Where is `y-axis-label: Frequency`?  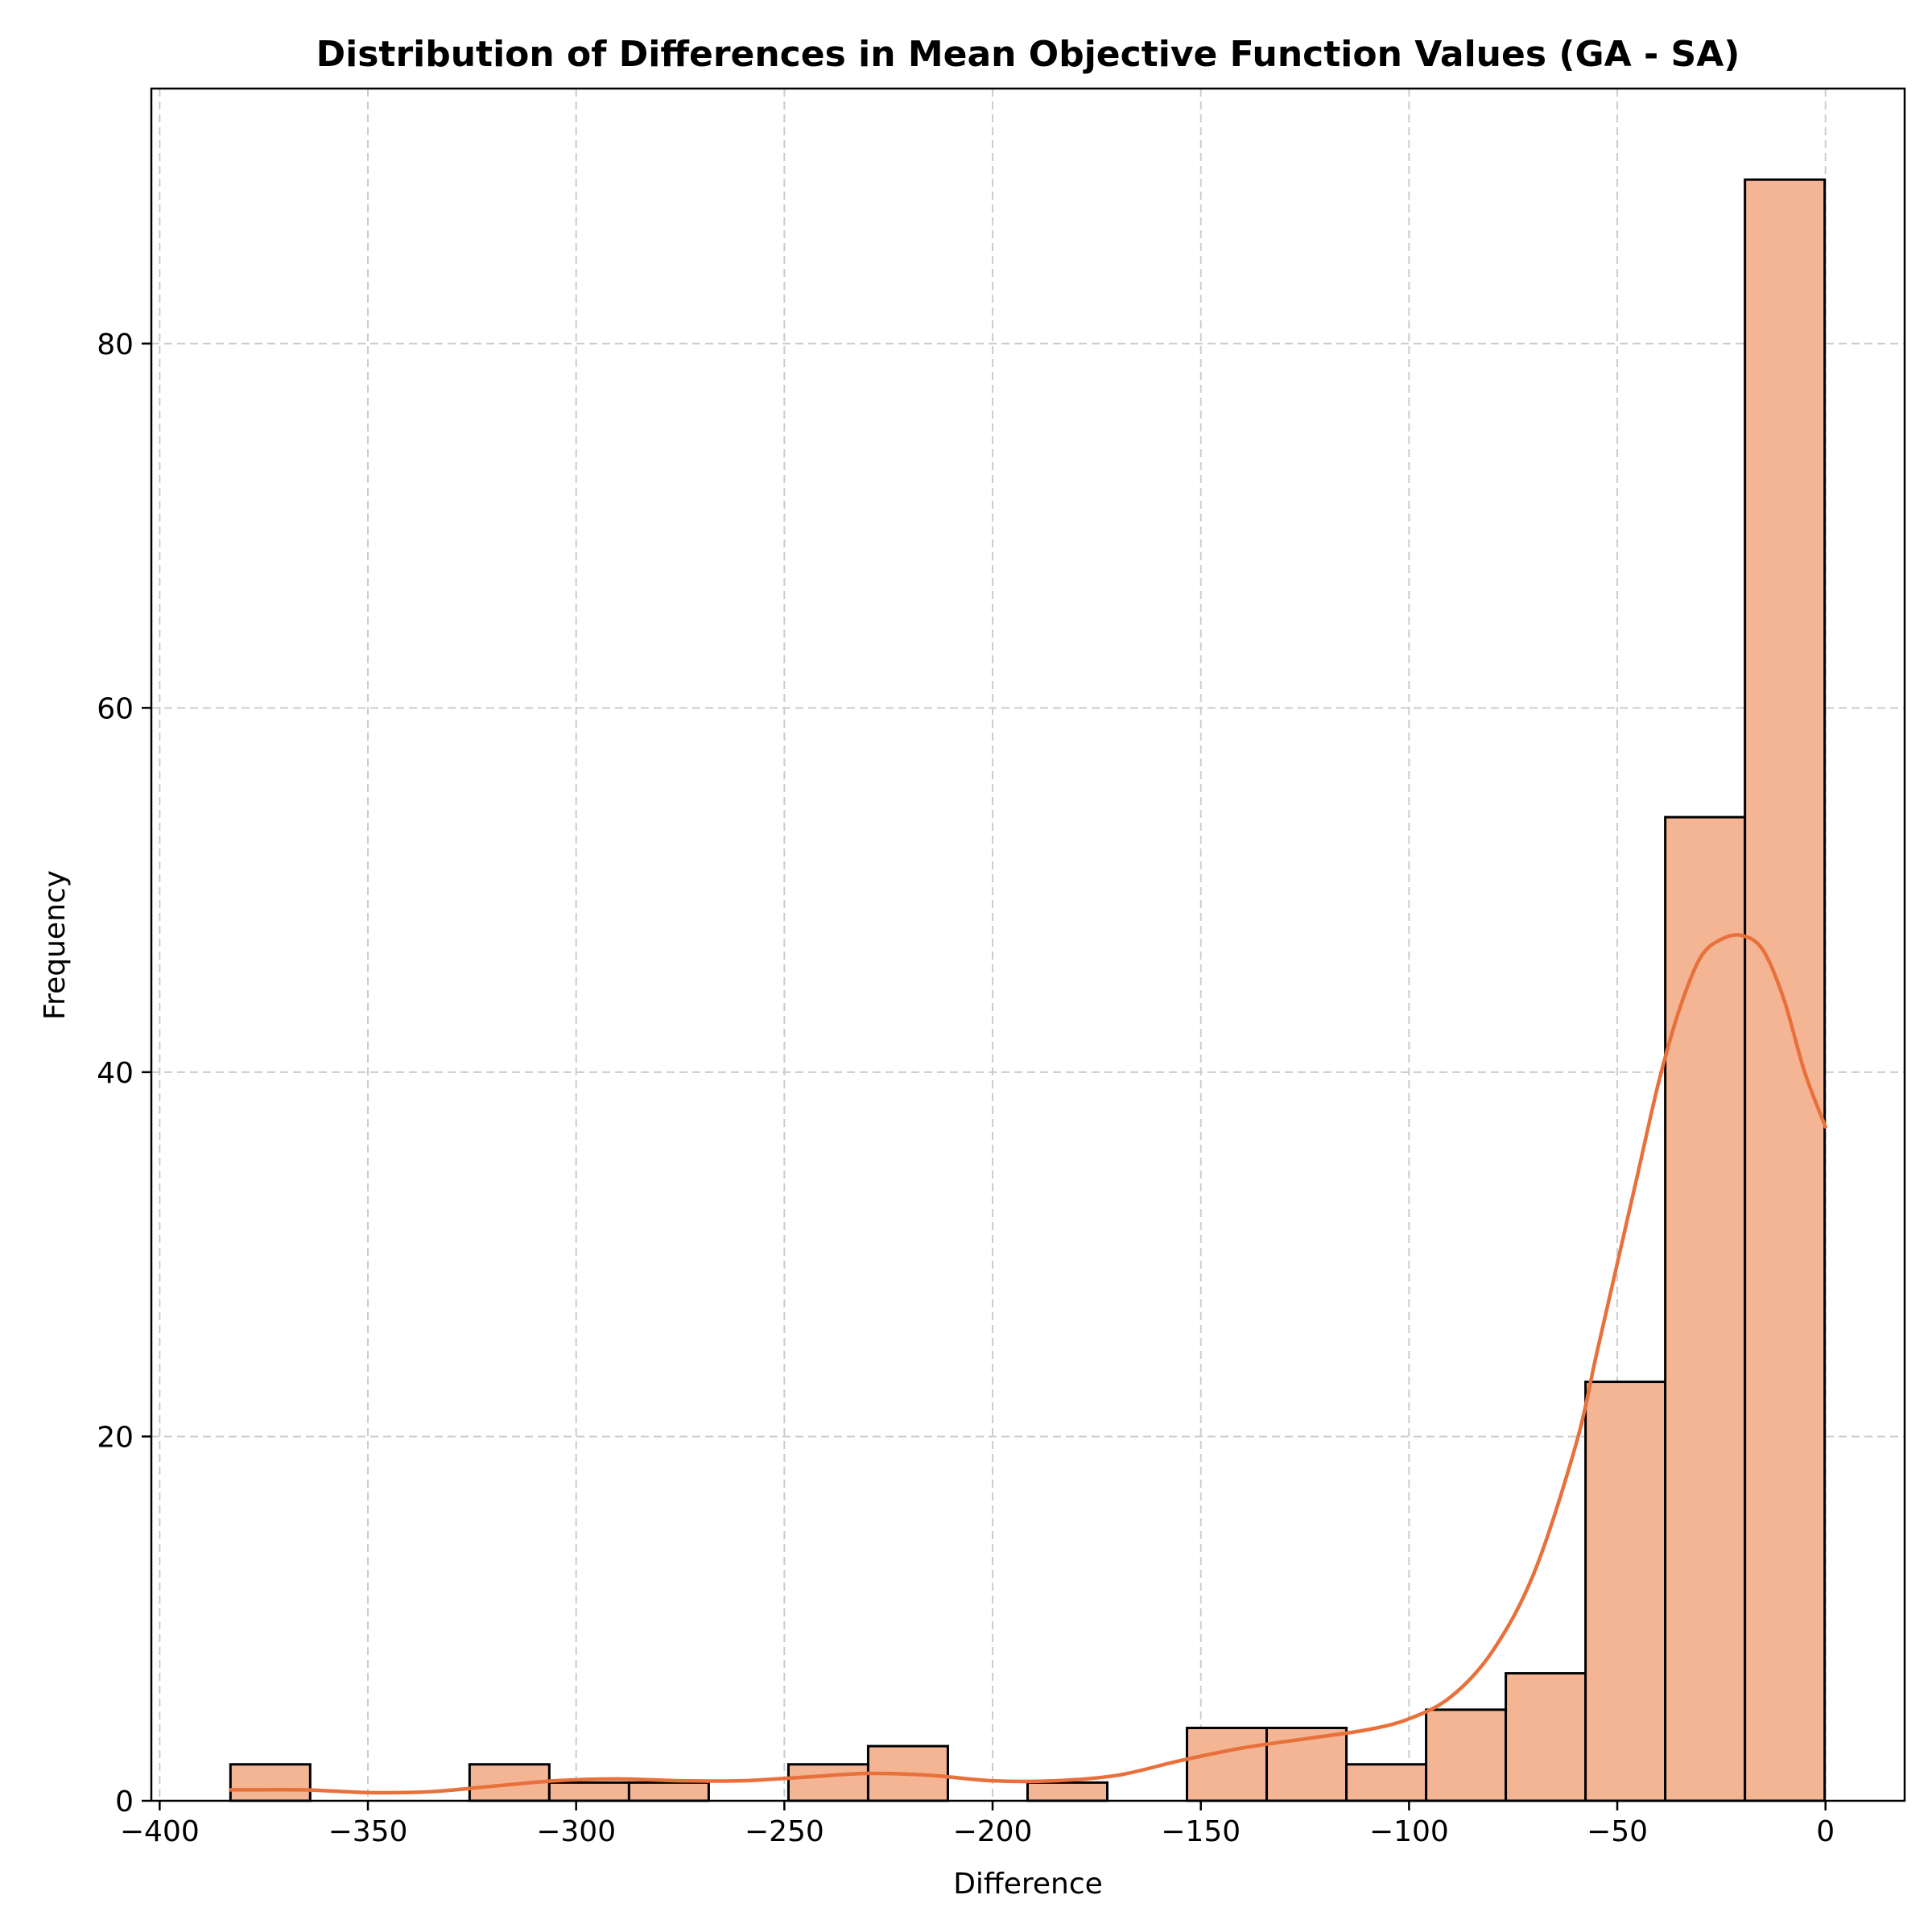
y-axis-label: Frequency is located at coordinates (55, 945).